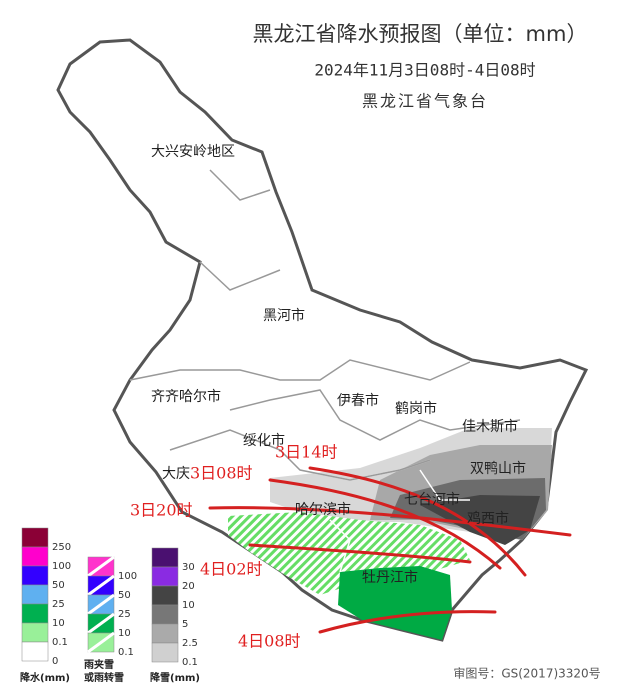 Image resolution: width=633 pixels, height=698 pixels. Describe the element at coordinates (186, 396) in the screenshot. I see `region-label: 齐齐哈尔市` at that location.